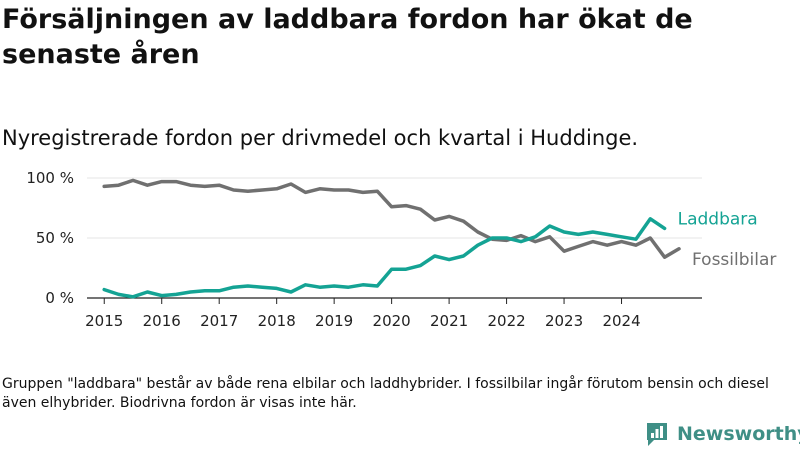 The image size is (800, 450). Describe the element at coordinates (718, 219) in the screenshot. I see `legend-label-laddbara: Laddbara` at that location.